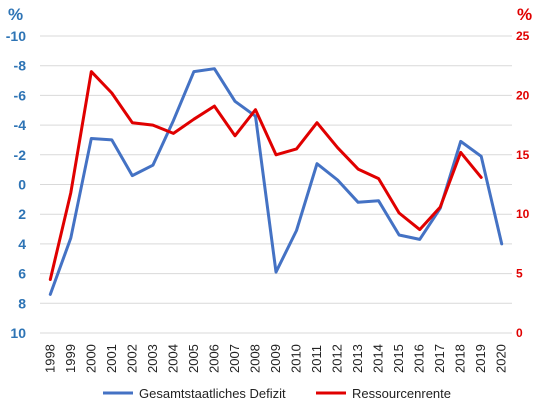 The width and height of the screenshot is (538, 404). Describe the element at coordinates (16, 184) in the screenshot. I see `left-axis-ticks: -10 -8 -6 -4 -2 0 2 4 6 8 10` at that location.